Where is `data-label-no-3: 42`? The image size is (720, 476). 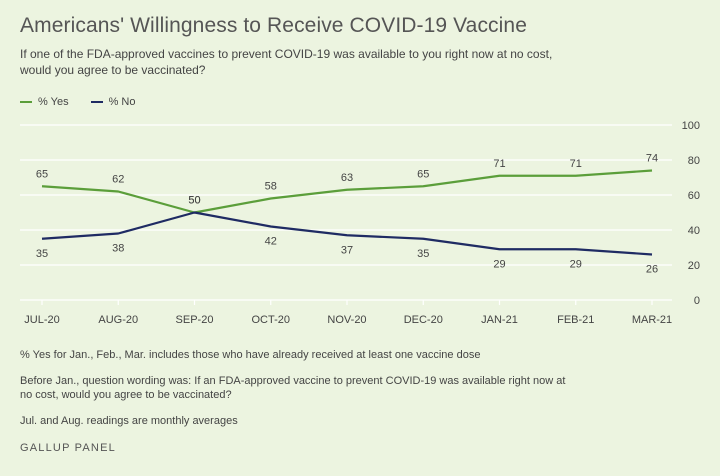
data-label-no-3: 42 is located at coordinates (271, 242).